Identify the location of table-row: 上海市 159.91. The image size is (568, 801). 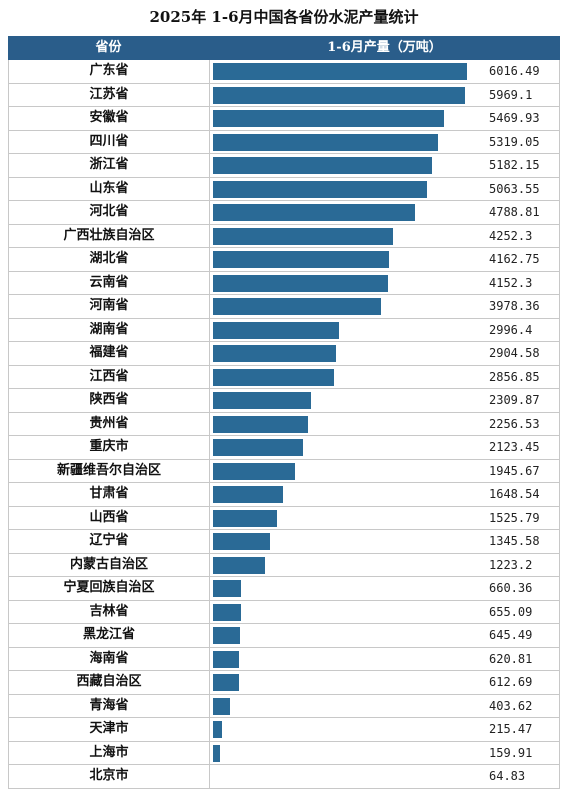
(284, 753).